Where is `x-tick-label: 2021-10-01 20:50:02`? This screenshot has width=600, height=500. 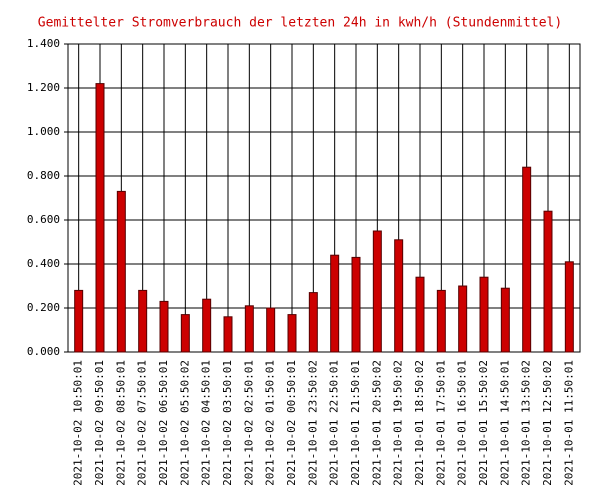
x-tick-label: 2021-10-01 20:50:02 is located at coordinates (376, 423).